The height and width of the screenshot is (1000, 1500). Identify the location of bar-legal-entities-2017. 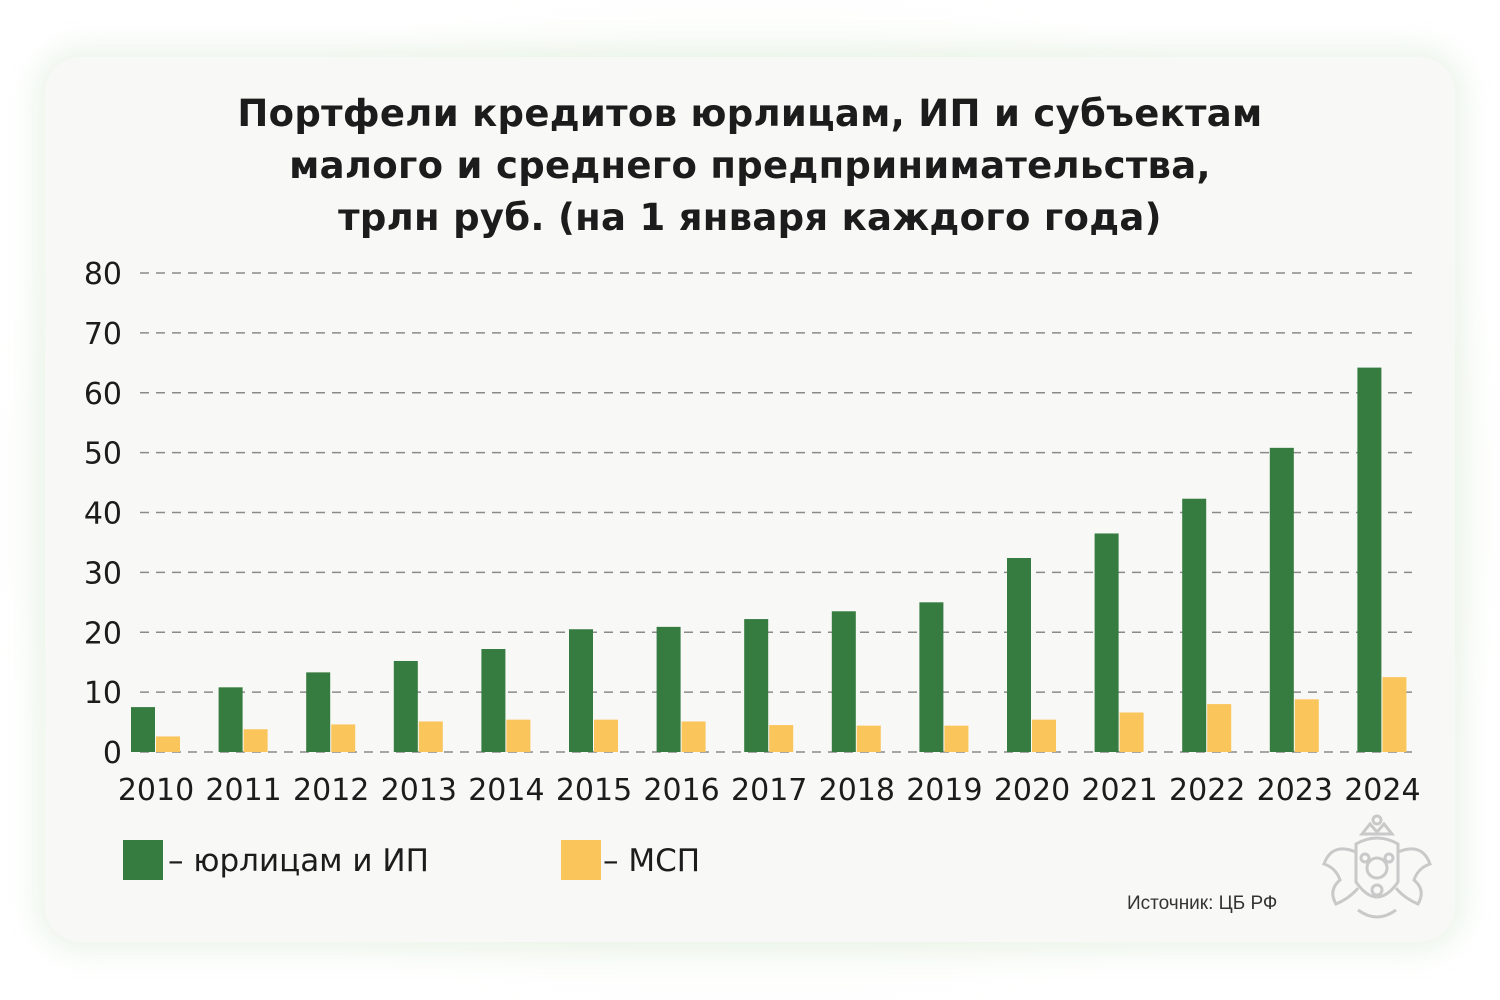
(756, 685).